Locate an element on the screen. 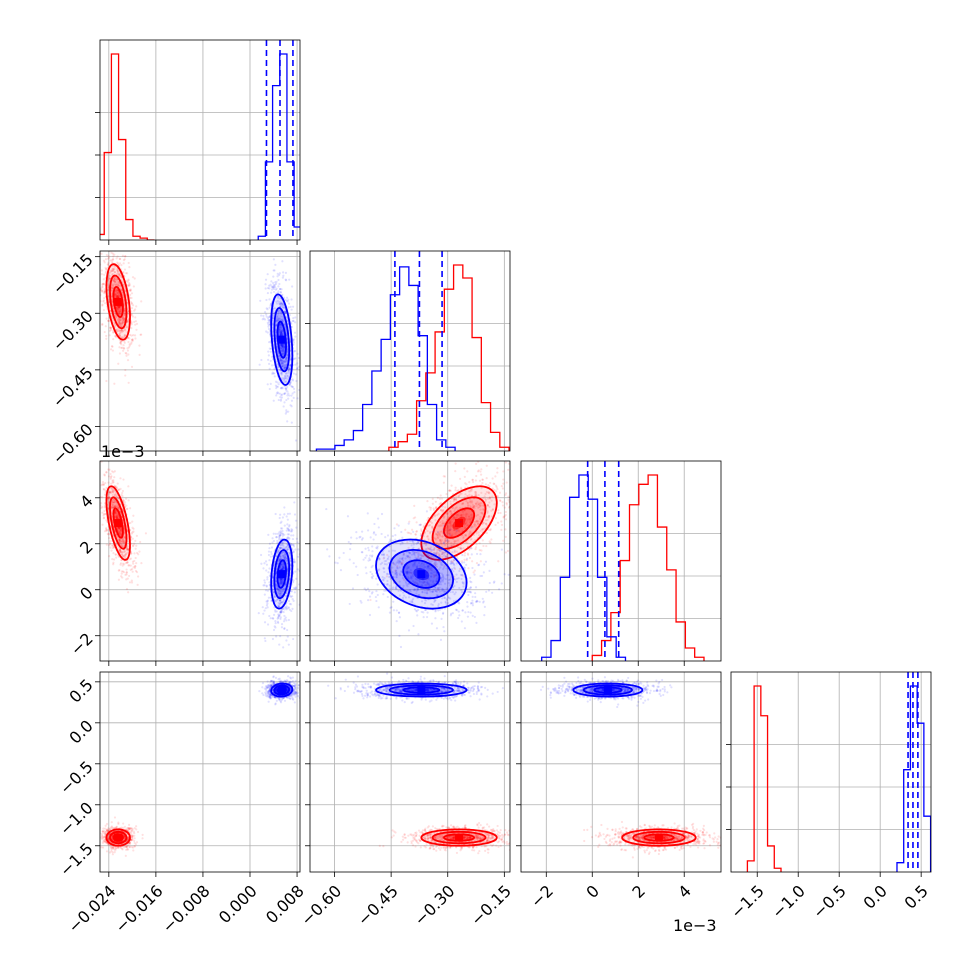  histogram-red-p1 is located at coordinates (449, 357).